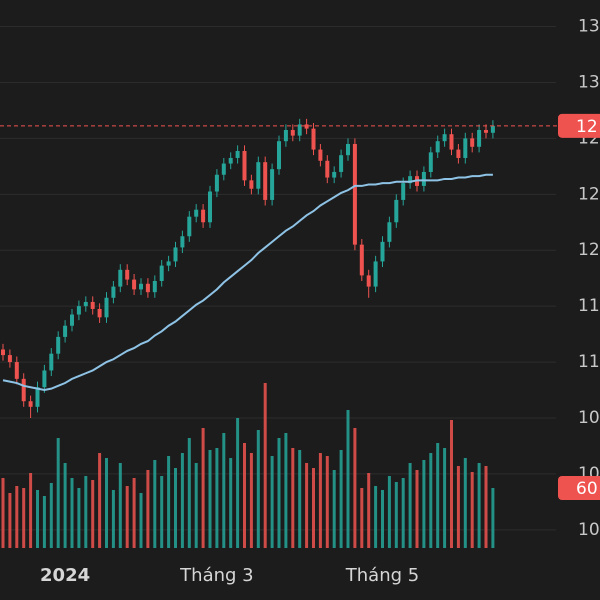 The width and height of the screenshot is (600, 600). I want to click on x-tick-label: Tháng 5, so click(382, 575).